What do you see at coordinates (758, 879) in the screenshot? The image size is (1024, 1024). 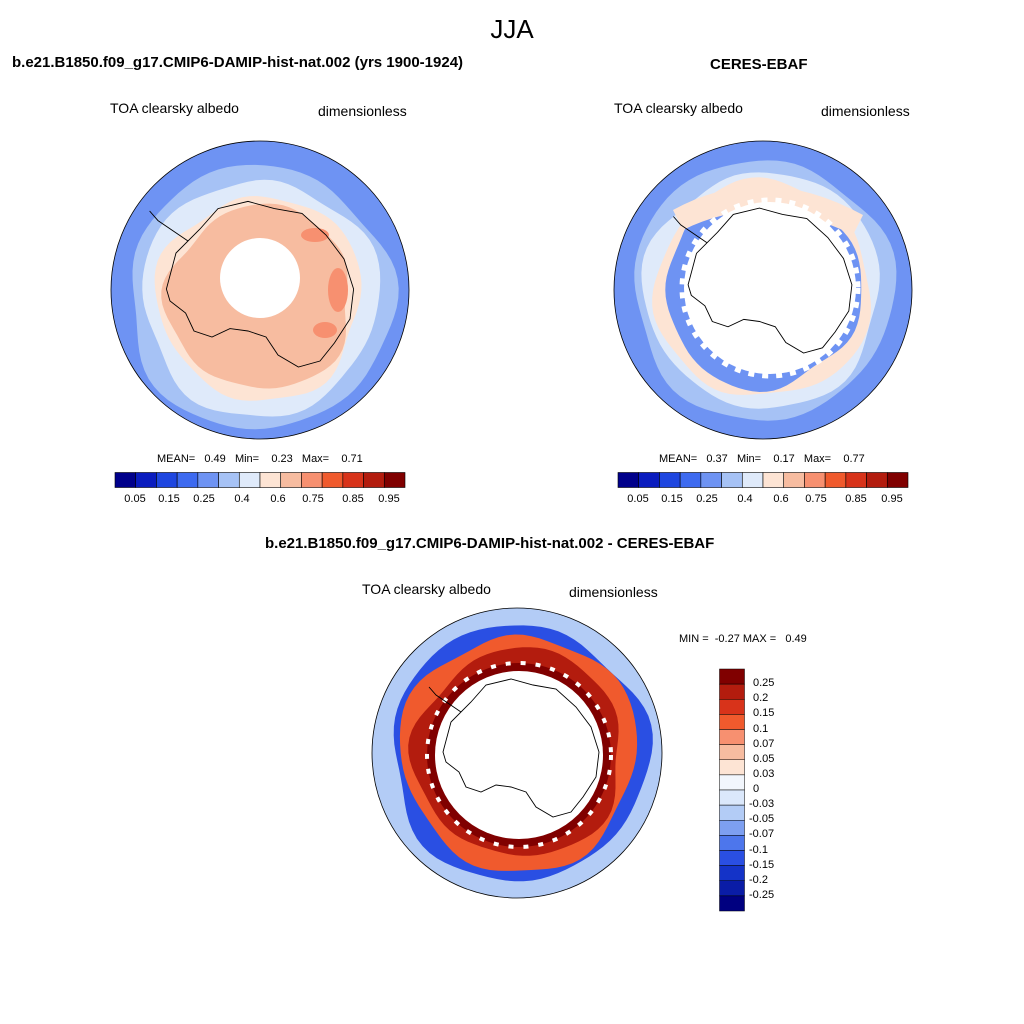 I see `colorbar-tick-label: -0.2` at bounding box center [758, 879].